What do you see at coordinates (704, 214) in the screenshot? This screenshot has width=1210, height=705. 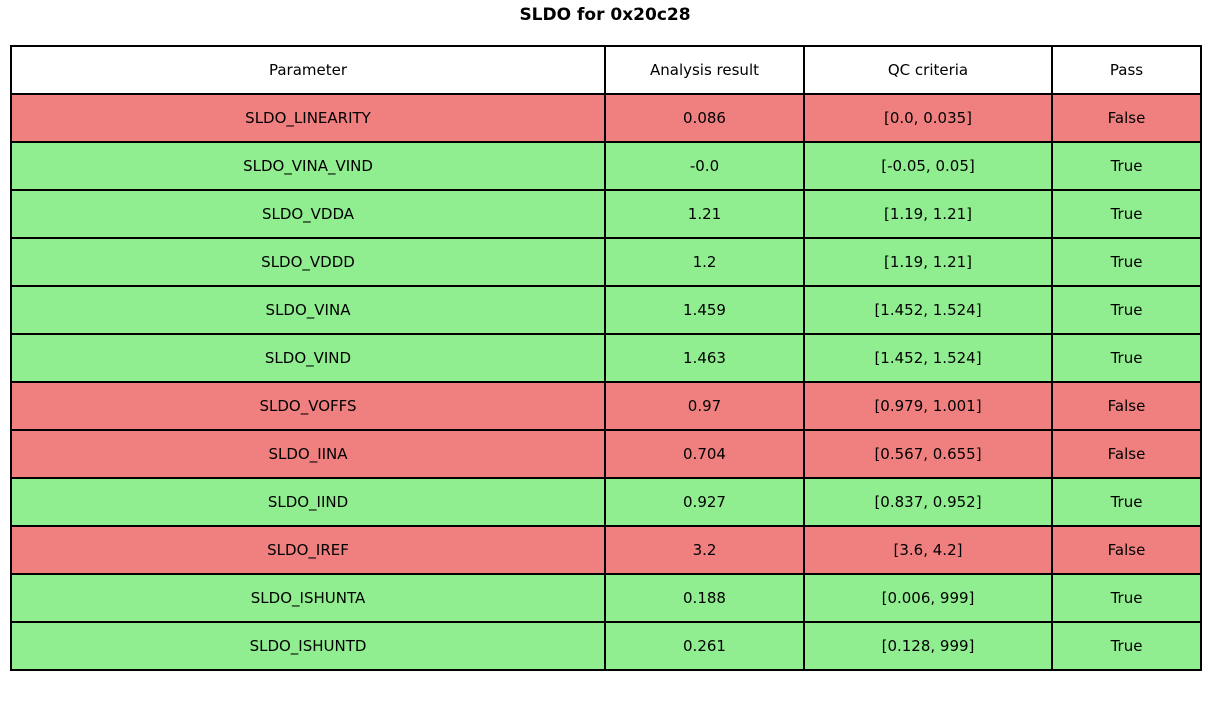 I see `analysis-result-cell: 1.21` at bounding box center [704, 214].